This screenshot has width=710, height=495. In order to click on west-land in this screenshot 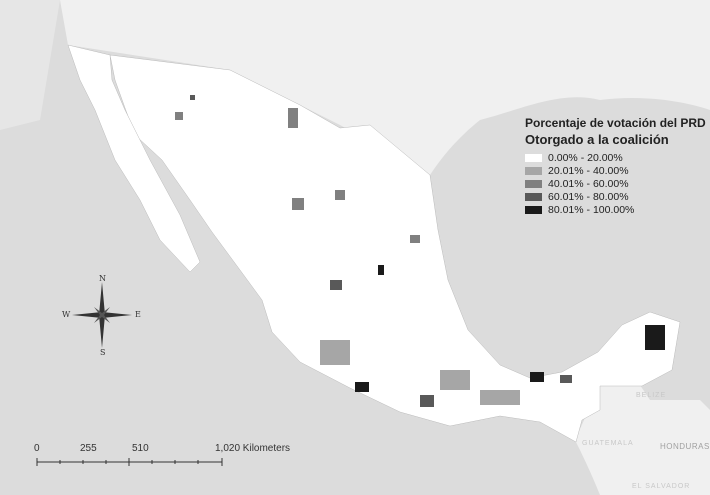, I will do `click(30, 65)`.